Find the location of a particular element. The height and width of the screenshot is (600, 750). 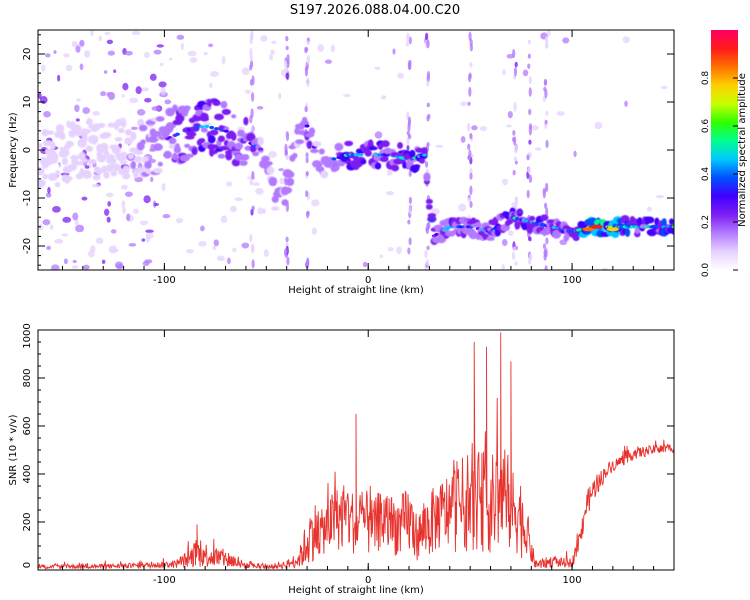

snr-x-tick-label: 0 is located at coordinates (368, 580).